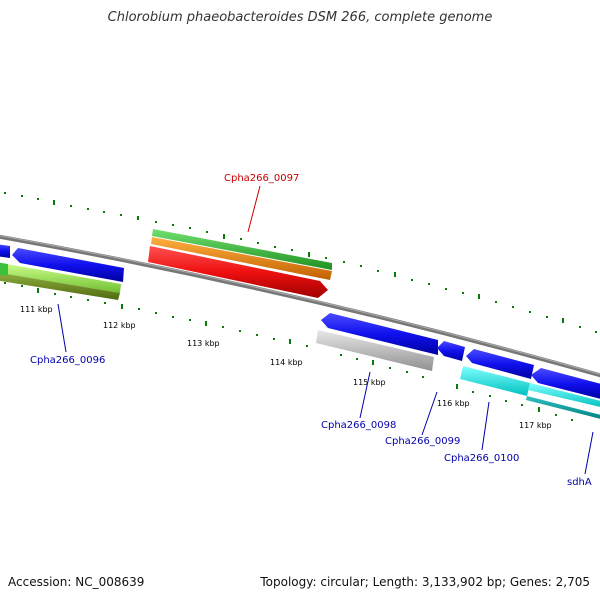 This screenshot has height=600, width=600. What do you see at coordinates (451, 351) in the screenshot?
I see `gene-cpha266-0099-arrow` at bounding box center [451, 351].